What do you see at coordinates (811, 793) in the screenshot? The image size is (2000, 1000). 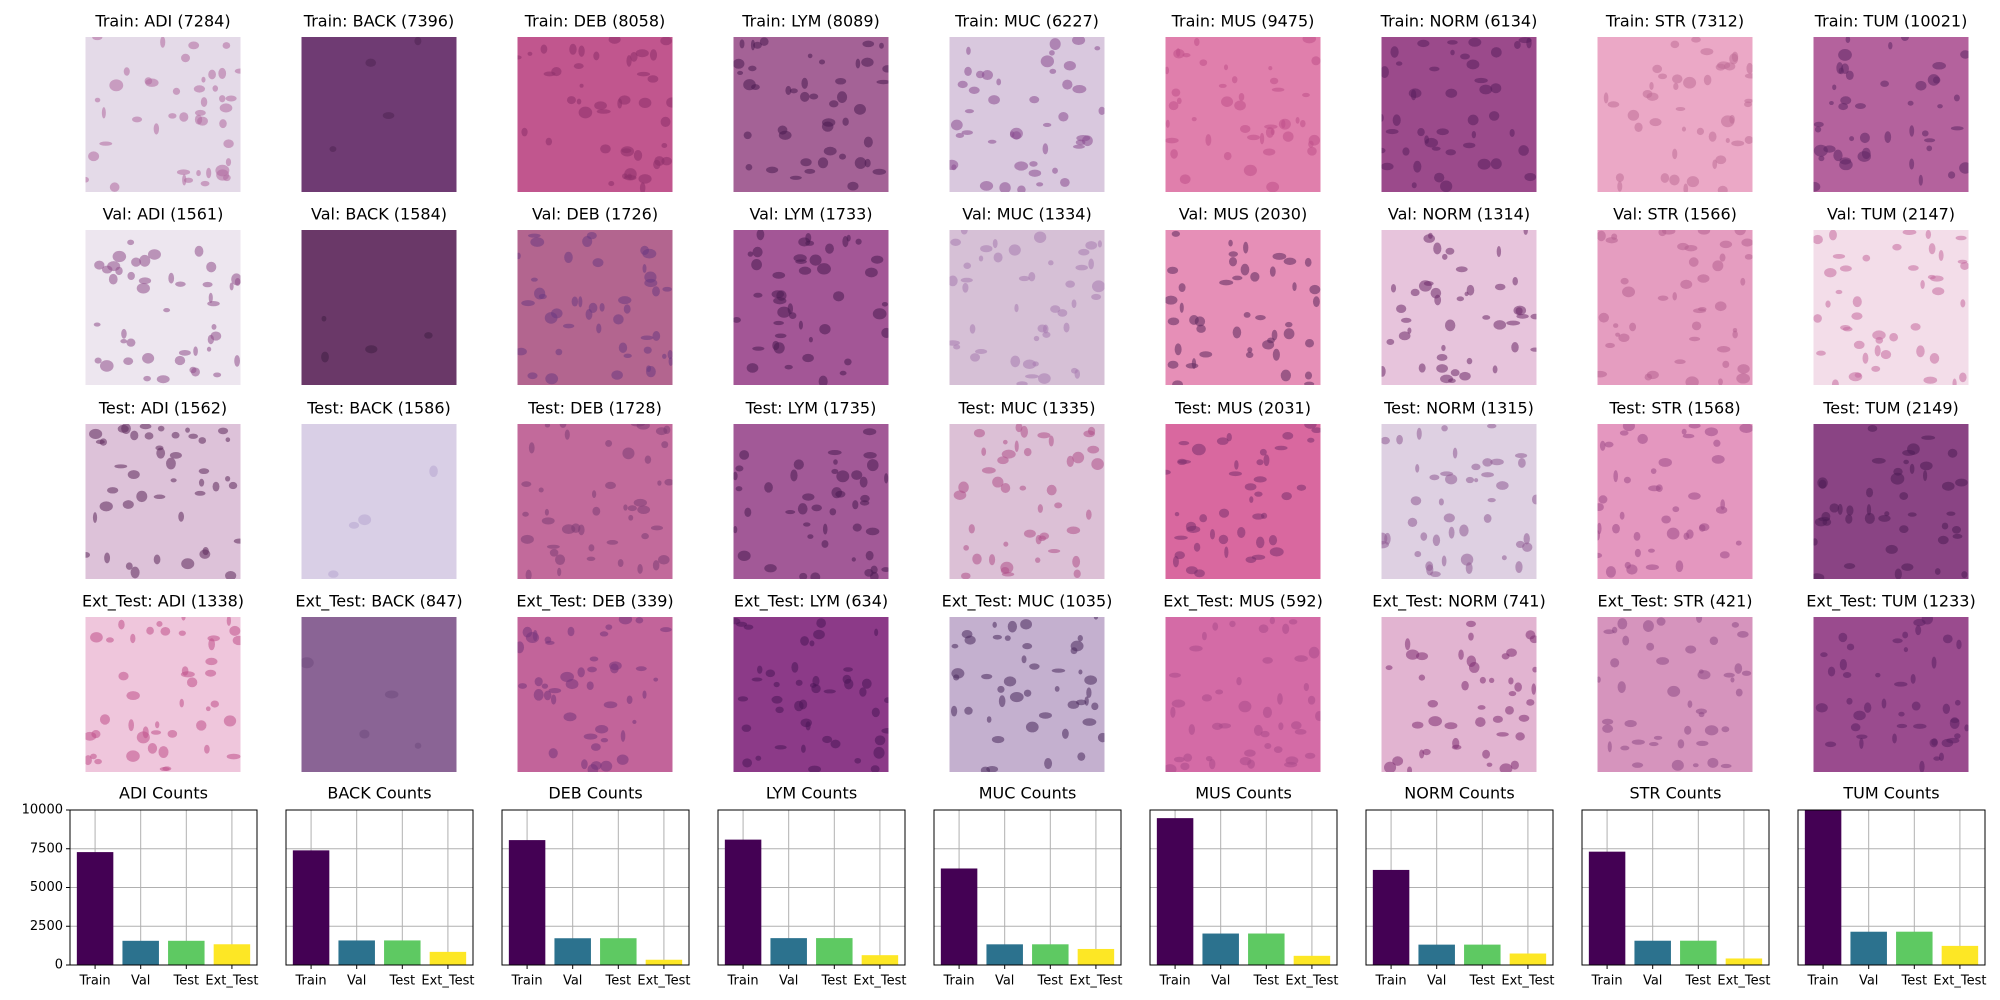 I see `chart-title: LYM Counts` at bounding box center [811, 793].